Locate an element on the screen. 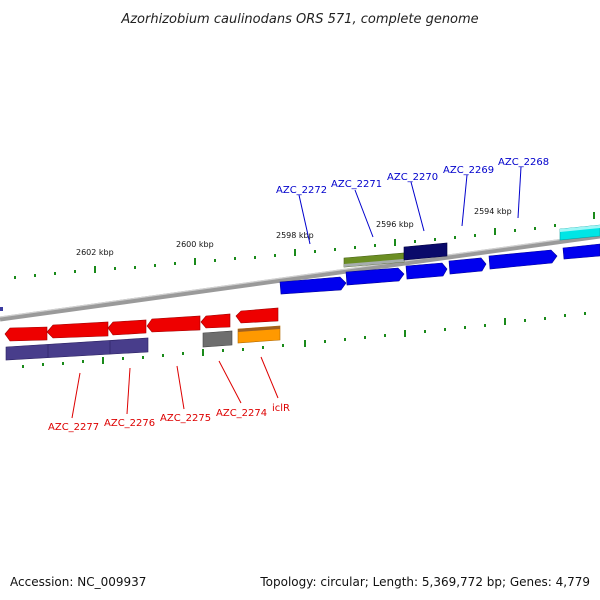  label-azc2274: AZC_2274 is located at coordinates (241, 413).